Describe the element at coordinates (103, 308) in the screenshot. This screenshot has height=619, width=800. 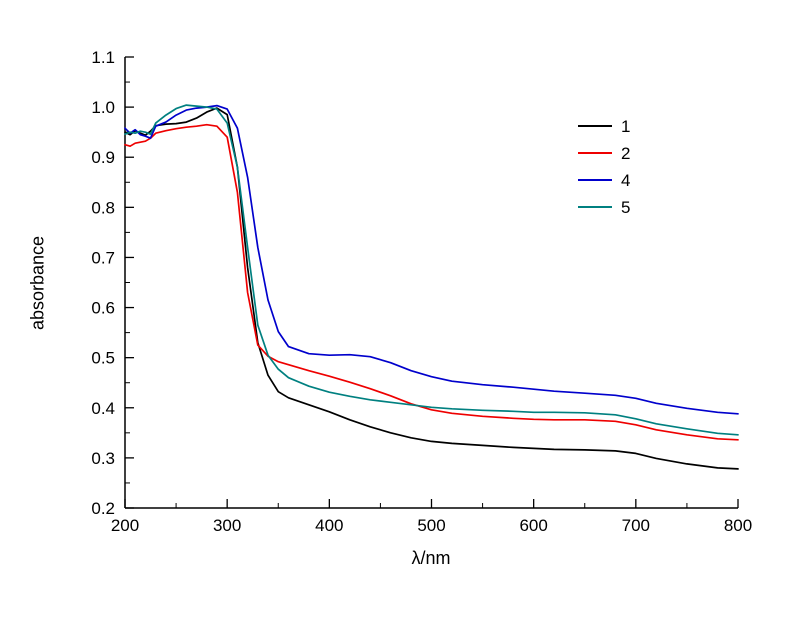
I see `y-tick-label: 0.6` at that location.